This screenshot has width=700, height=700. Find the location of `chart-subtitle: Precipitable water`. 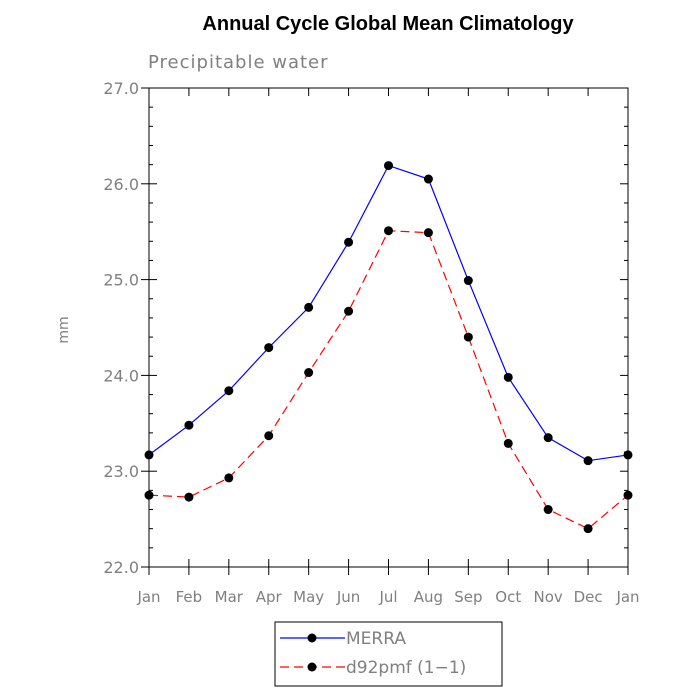

chart-subtitle: Precipitable water is located at coordinates (238, 62).